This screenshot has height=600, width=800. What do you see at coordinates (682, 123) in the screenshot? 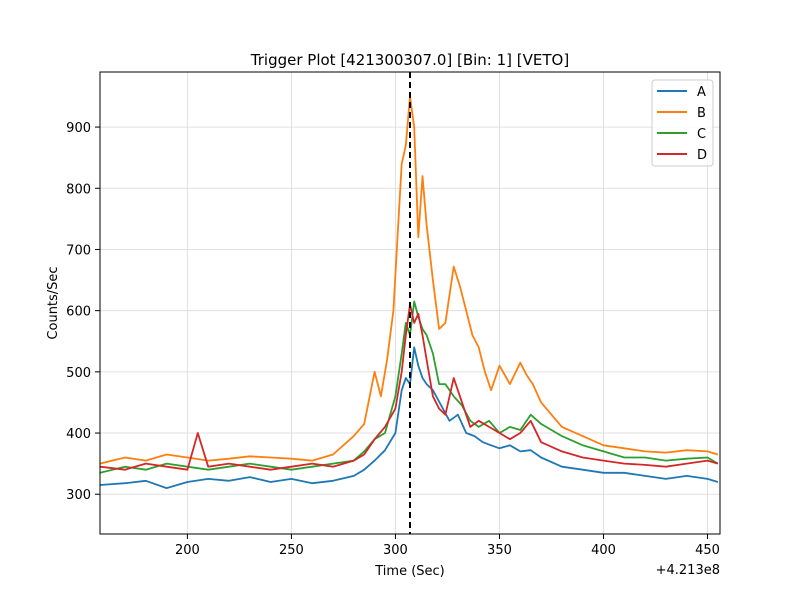
I see `legend-box` at bounding box center [682, 123].